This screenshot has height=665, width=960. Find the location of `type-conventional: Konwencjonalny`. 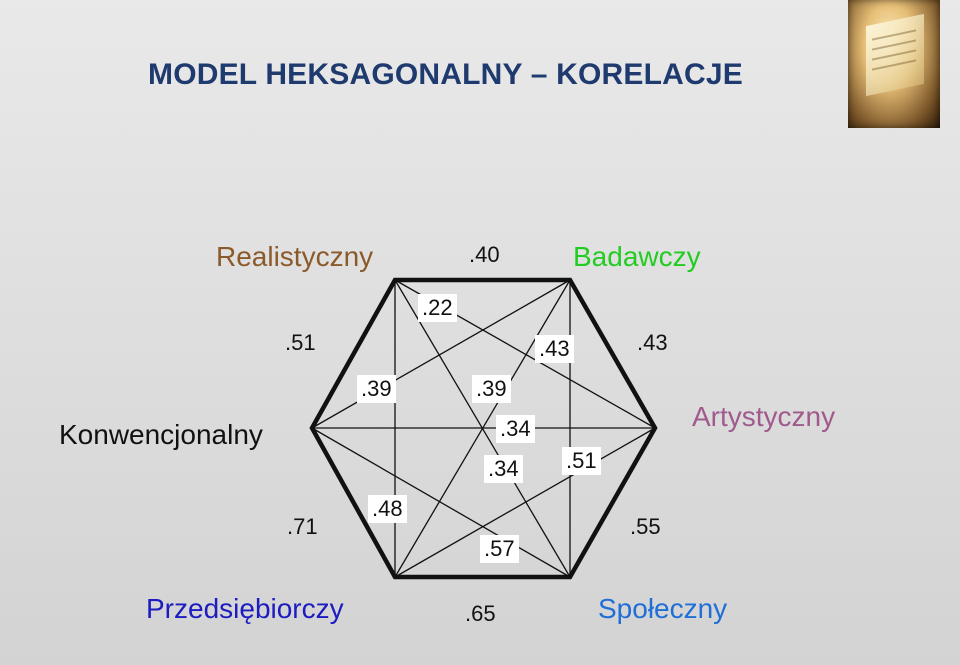

type-conventional: Konwencjonalny is located at coordinates (161, 434).